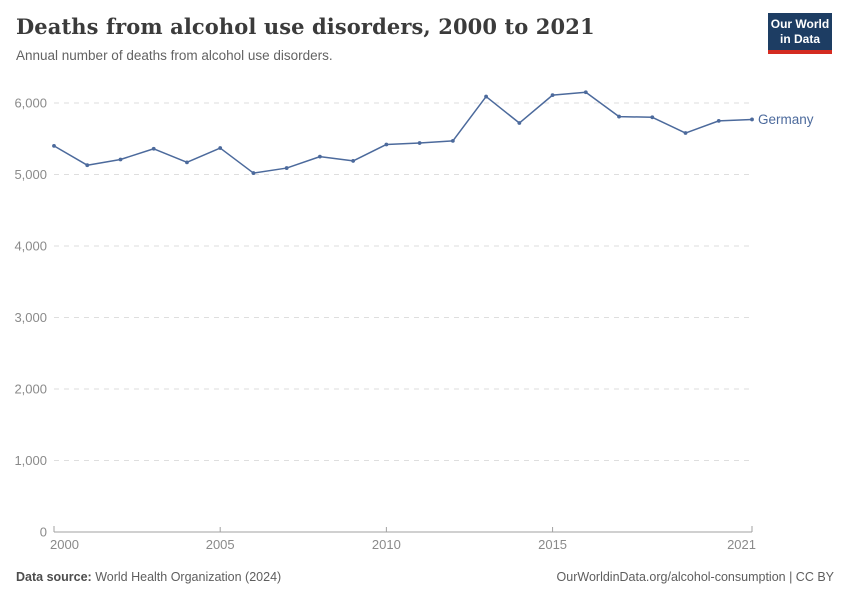 The height and width of the screenshot is (600, 850). I want to click on y-tick-label: 6,000, so click(30, 103).